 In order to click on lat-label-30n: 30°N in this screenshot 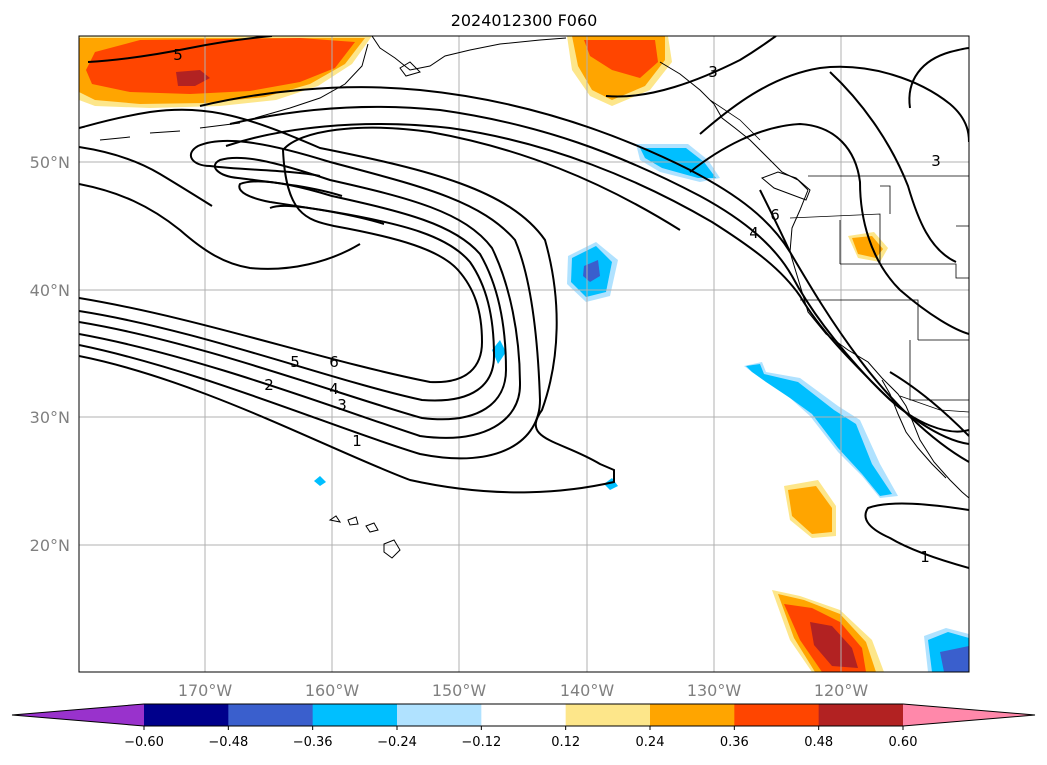, I will do `click(50, 417)`.